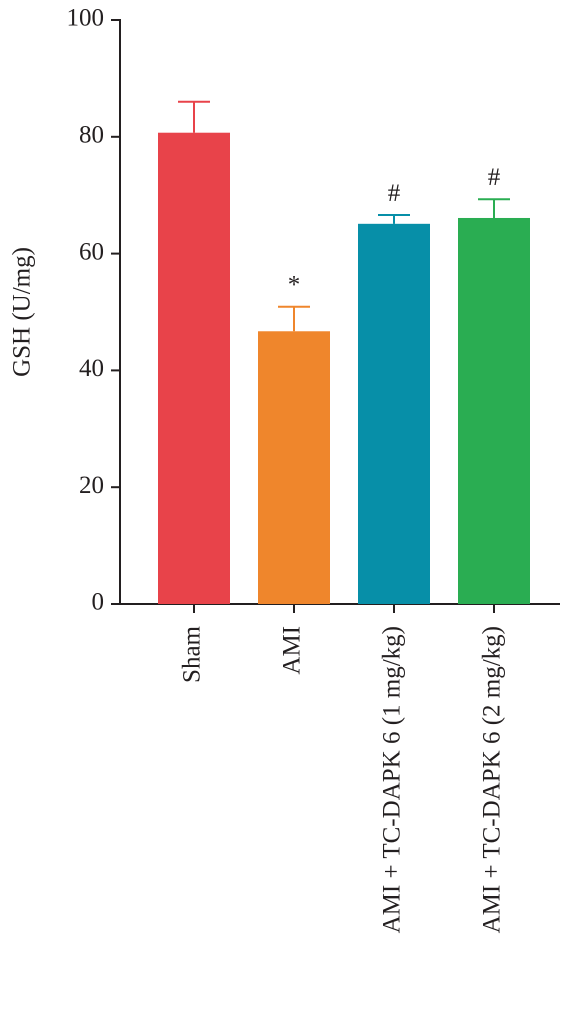 The image size is (569, 1034). I want to click on y-axis-label: GSH (U/mg), so click(22, 312).